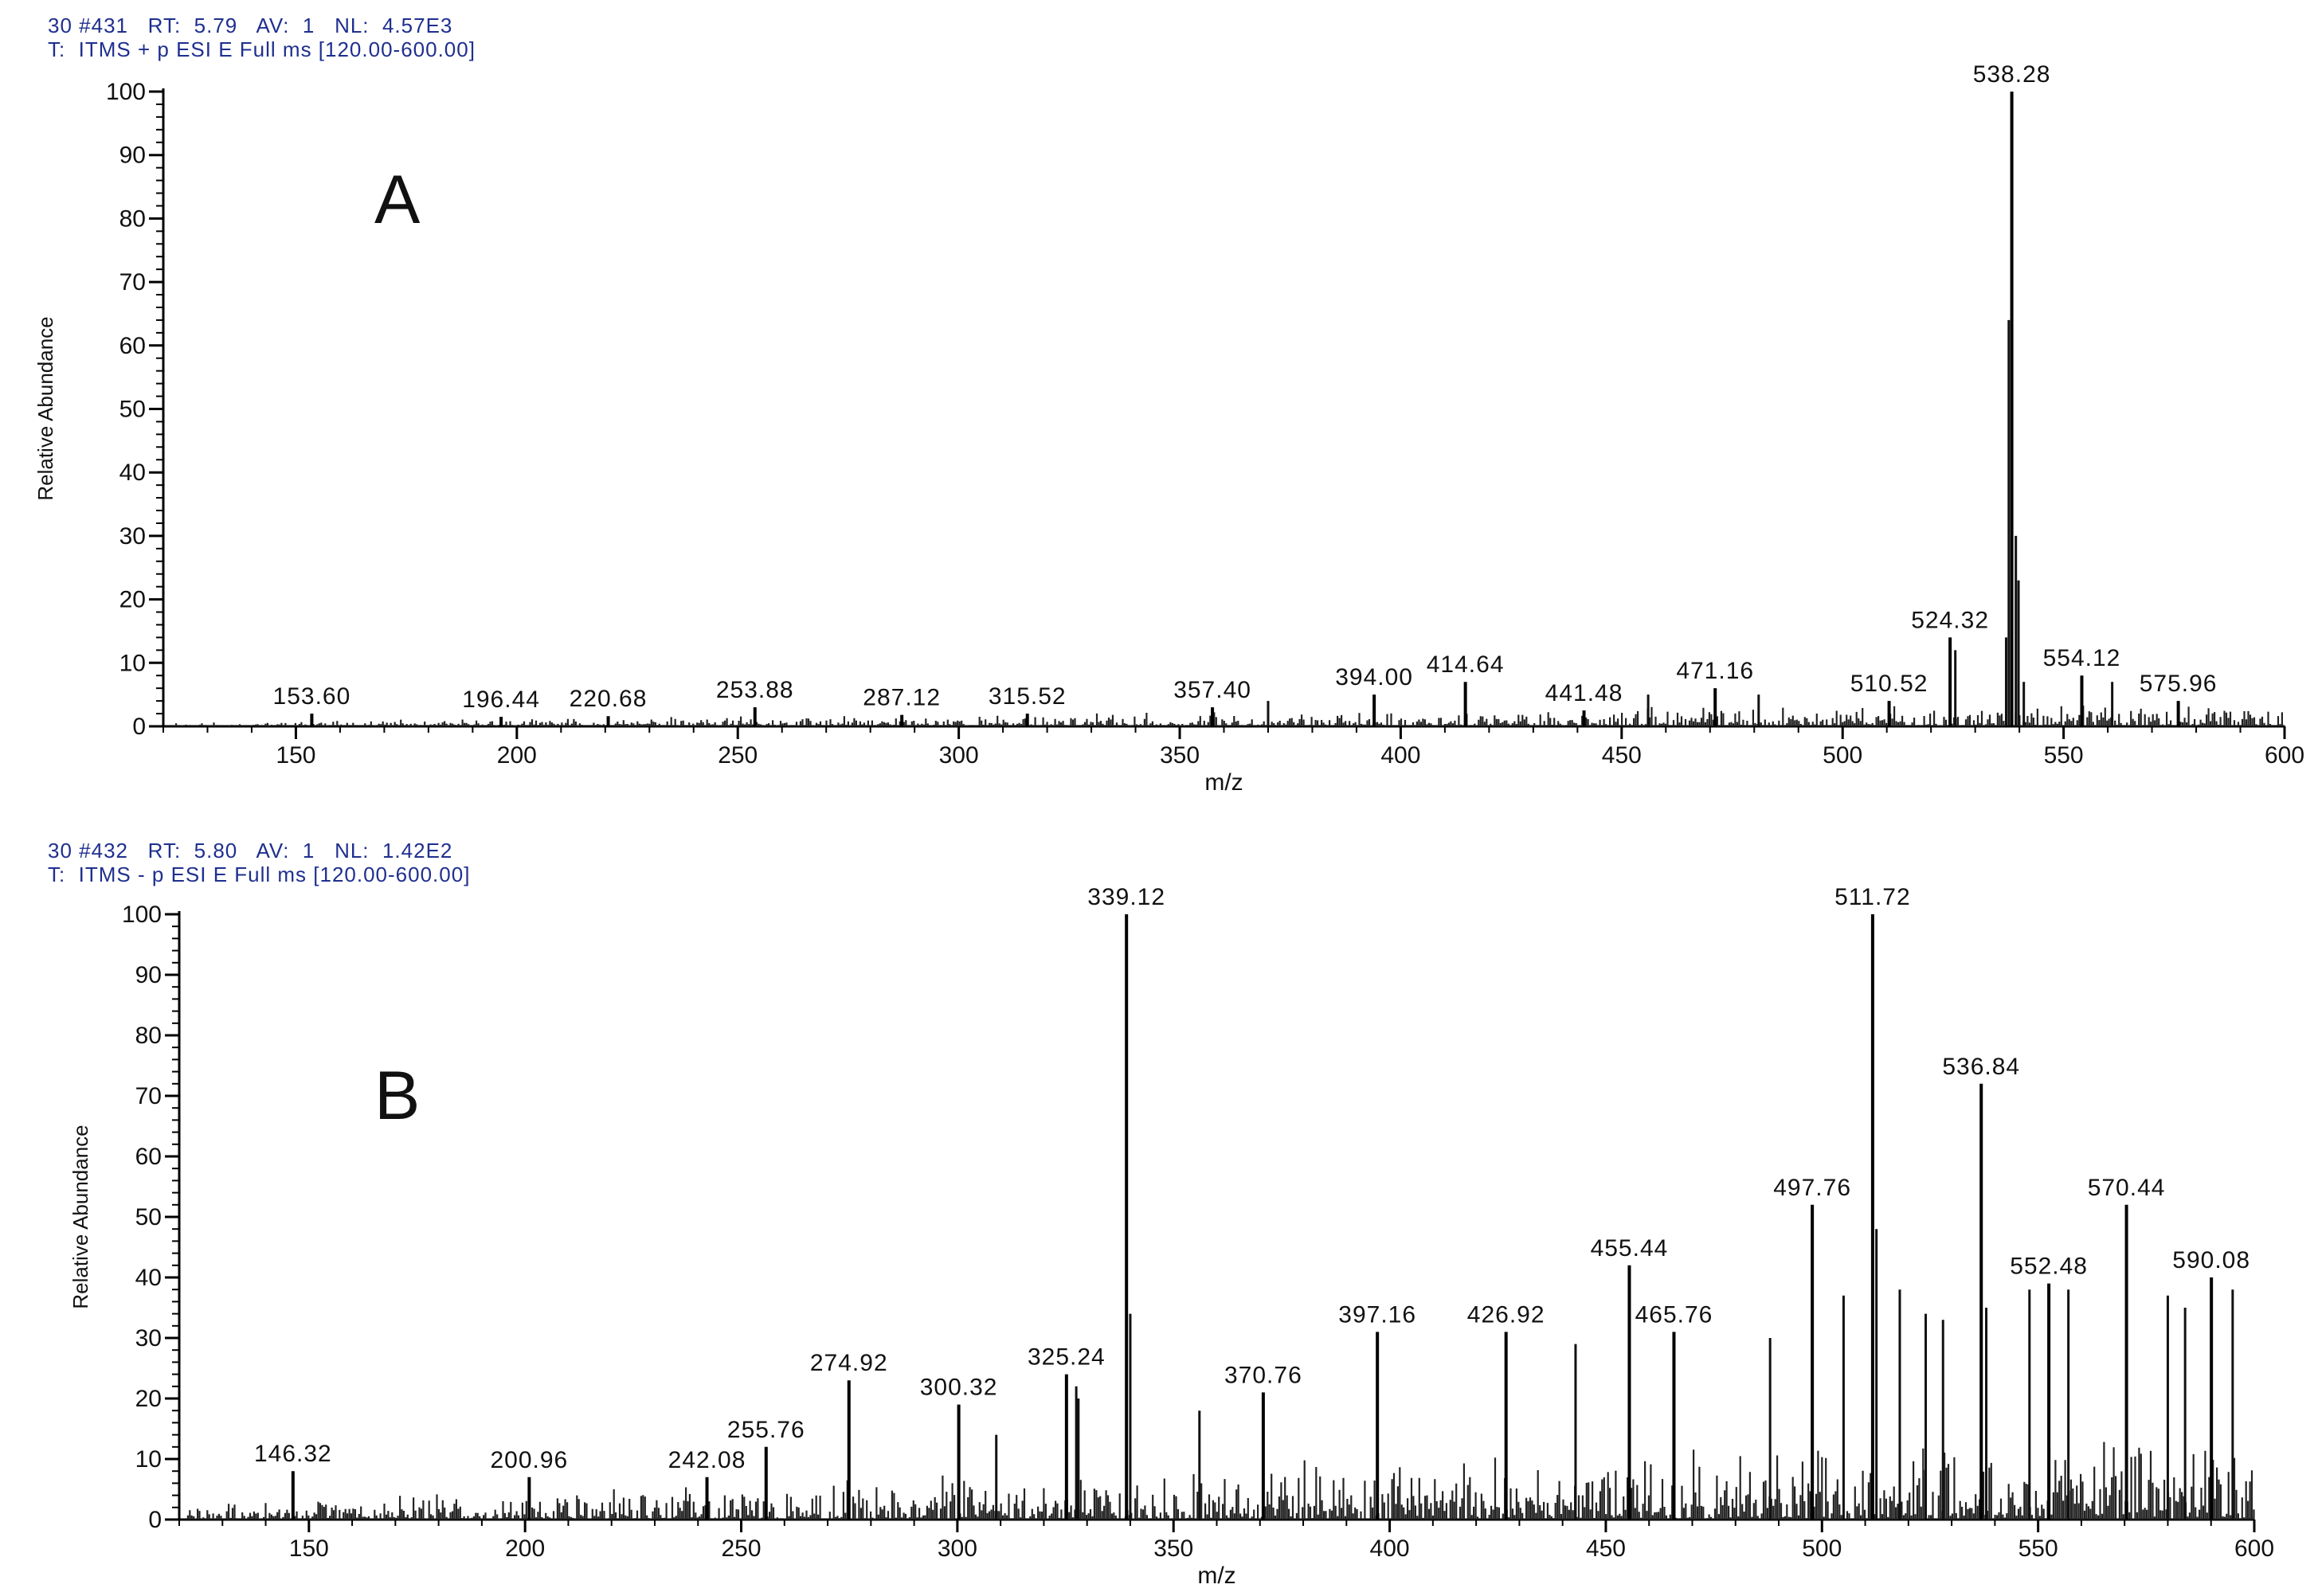 This screenshot has width=2318, height=1596. What do you see at coordinates (397, 200) in the screenshot?
I see `panel-label: A` at bounding box center [397, 200].